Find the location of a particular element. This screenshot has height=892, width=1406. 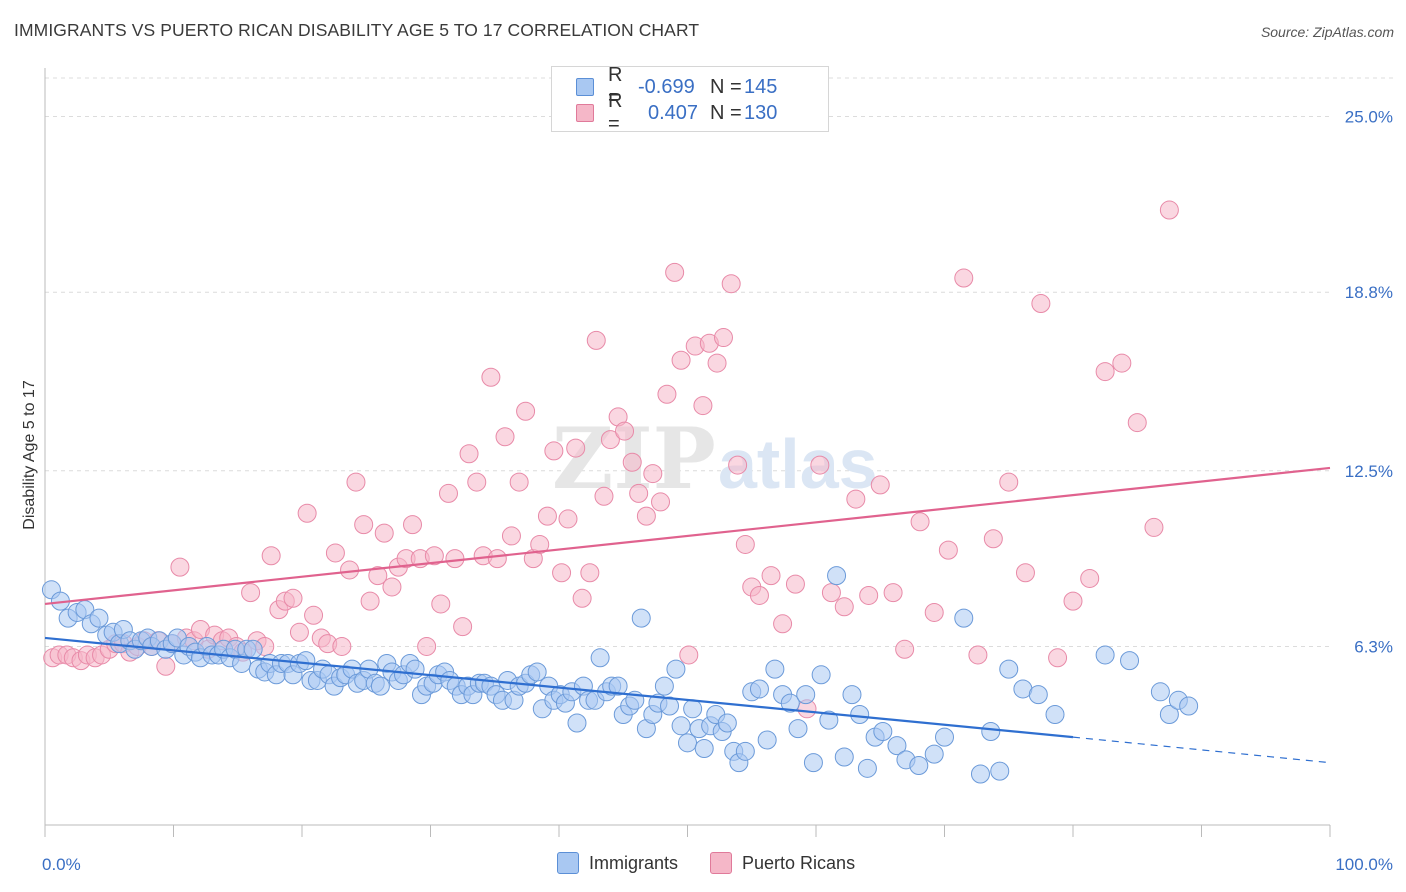

legend-row-immigrants: R = -0.699 N = 145 is located at coordinates (677, 86).